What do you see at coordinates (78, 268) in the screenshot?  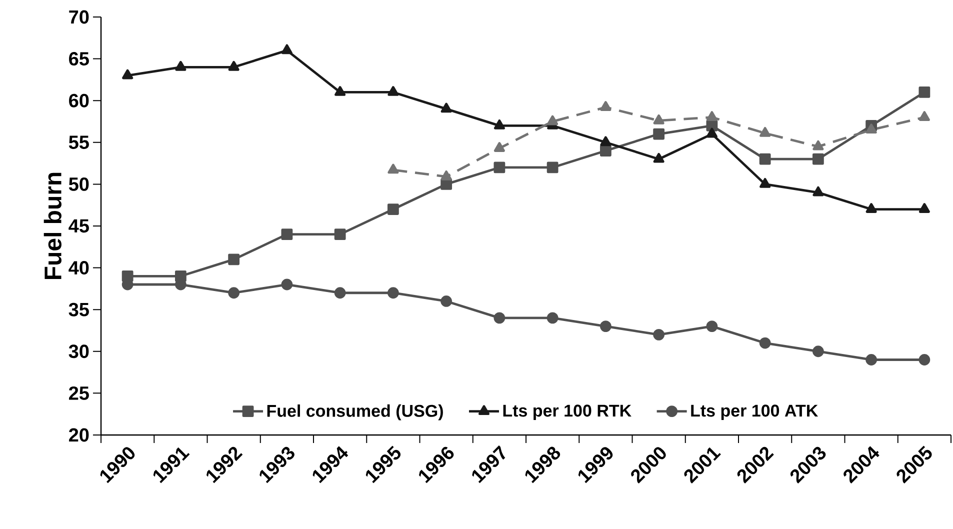 I see `y-tick-label: 40` at bounding box center [78, 268].